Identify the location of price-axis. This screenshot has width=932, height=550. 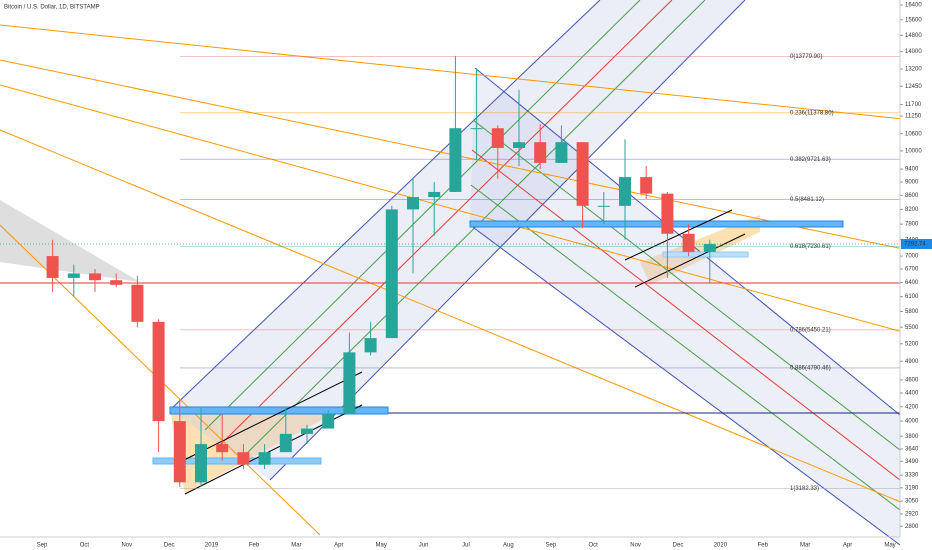
(916, 275).